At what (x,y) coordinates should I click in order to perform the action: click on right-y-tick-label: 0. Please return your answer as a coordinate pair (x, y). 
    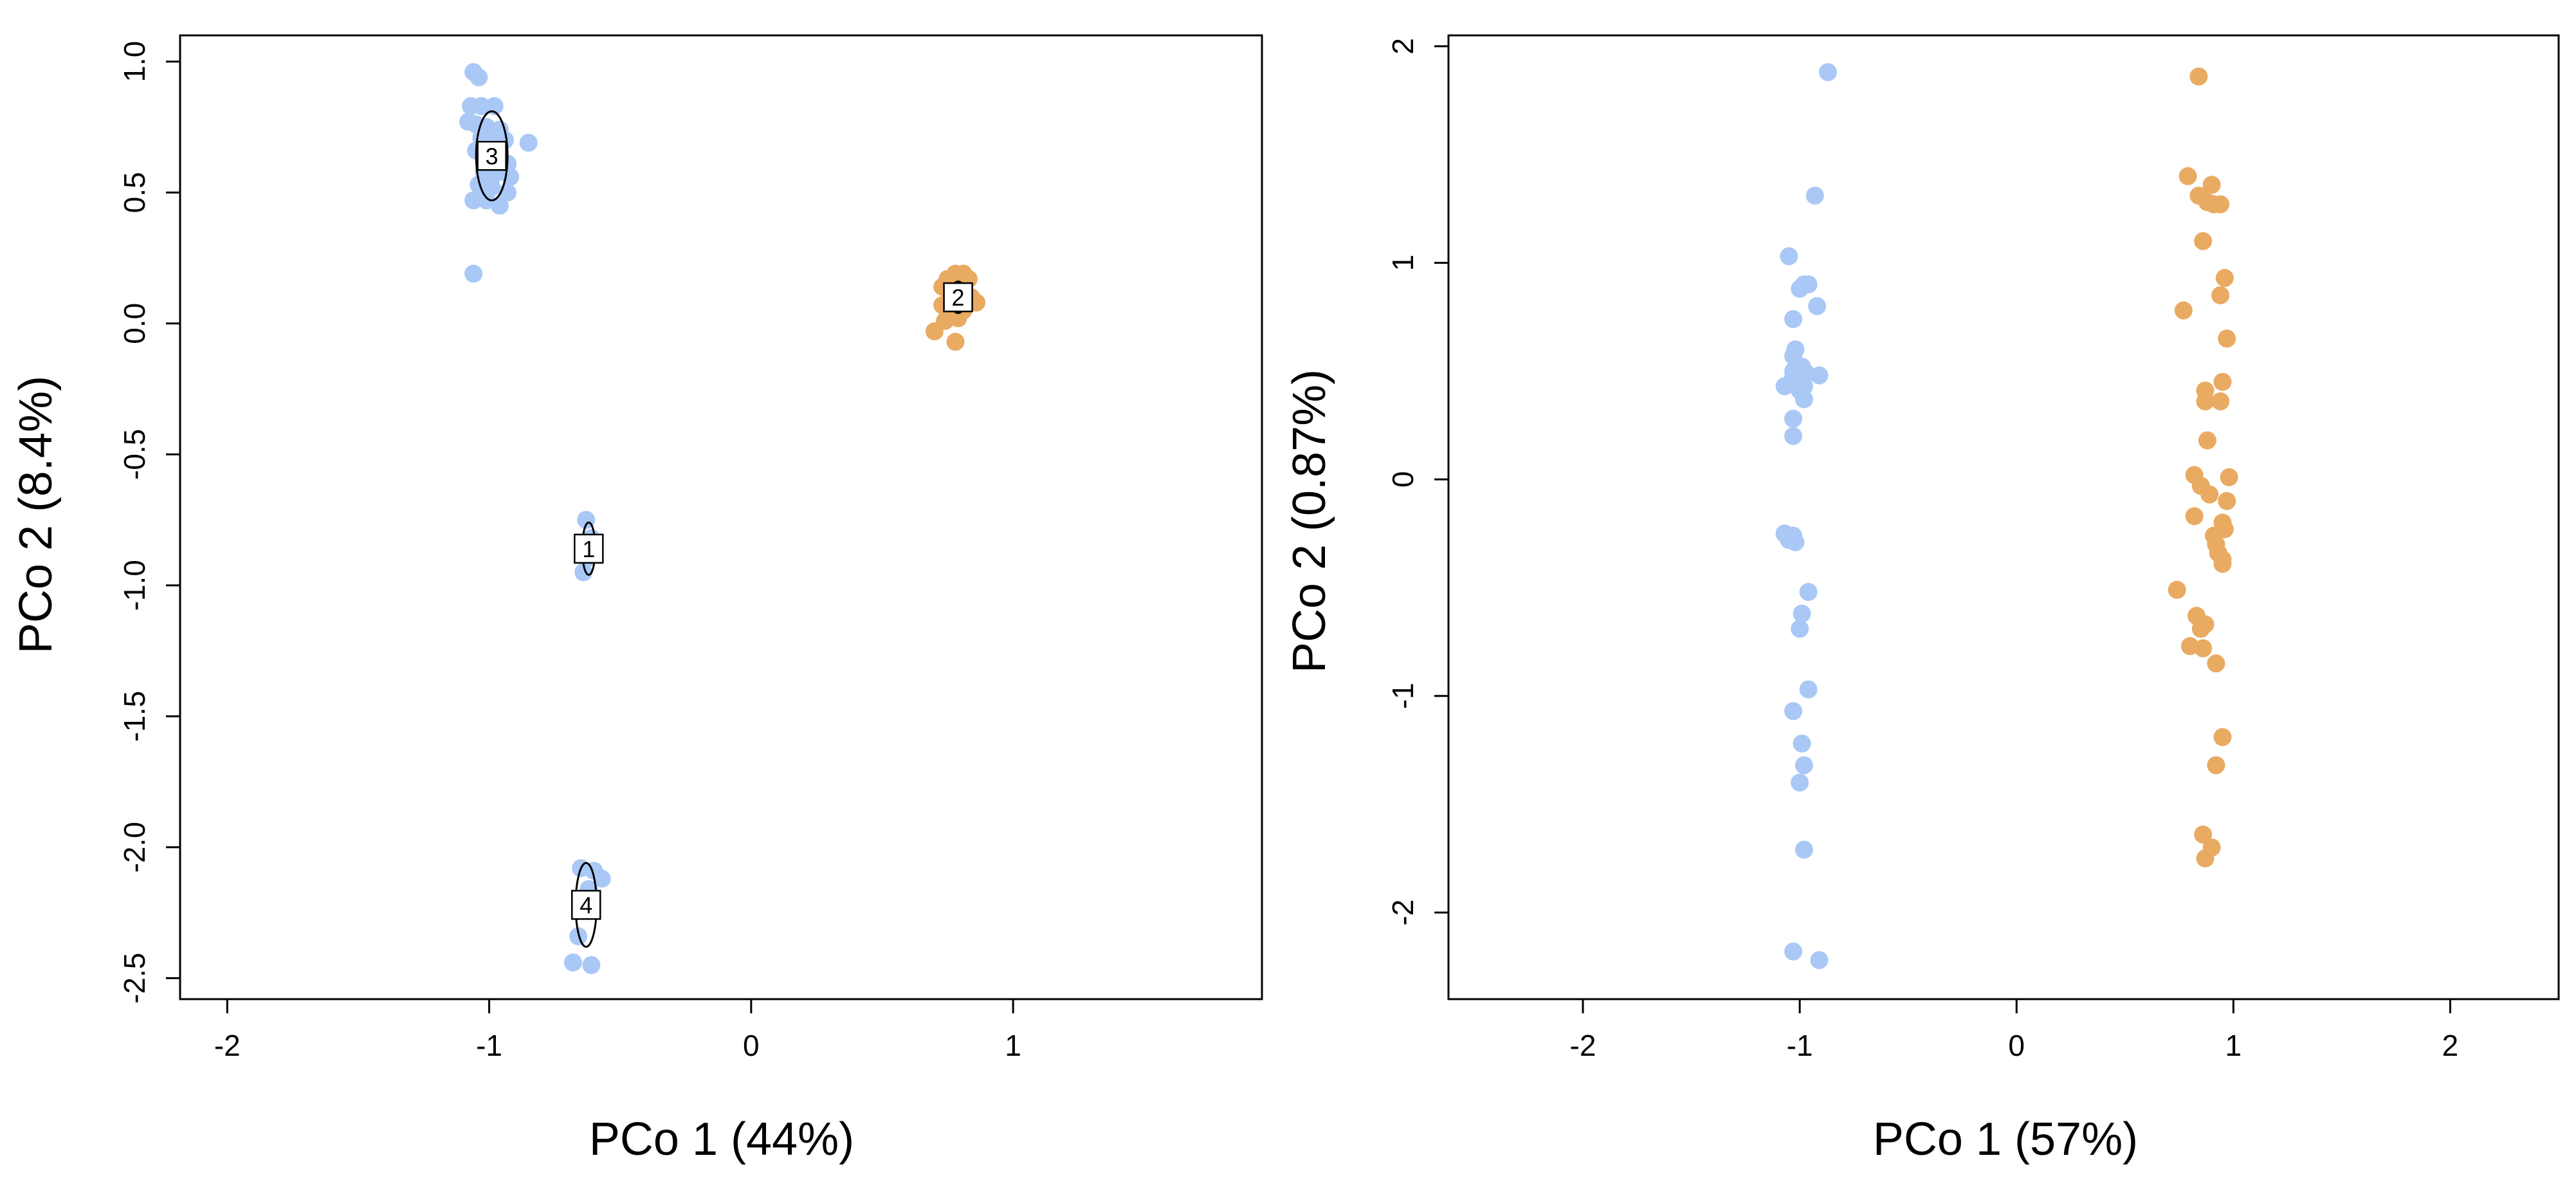
    Looking at the image, I should click on (1403, 479).